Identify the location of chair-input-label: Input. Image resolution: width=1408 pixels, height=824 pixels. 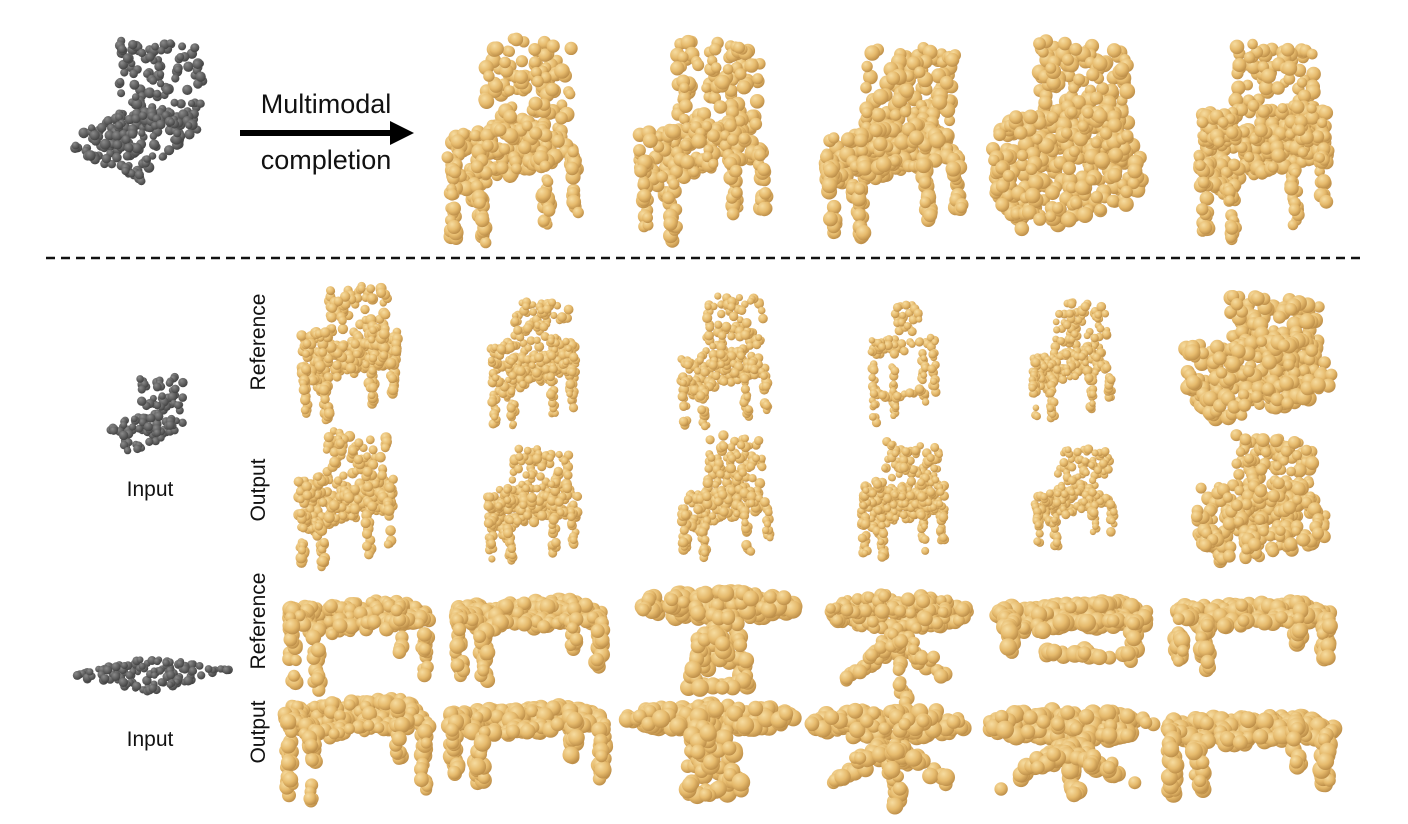
(150, 489).